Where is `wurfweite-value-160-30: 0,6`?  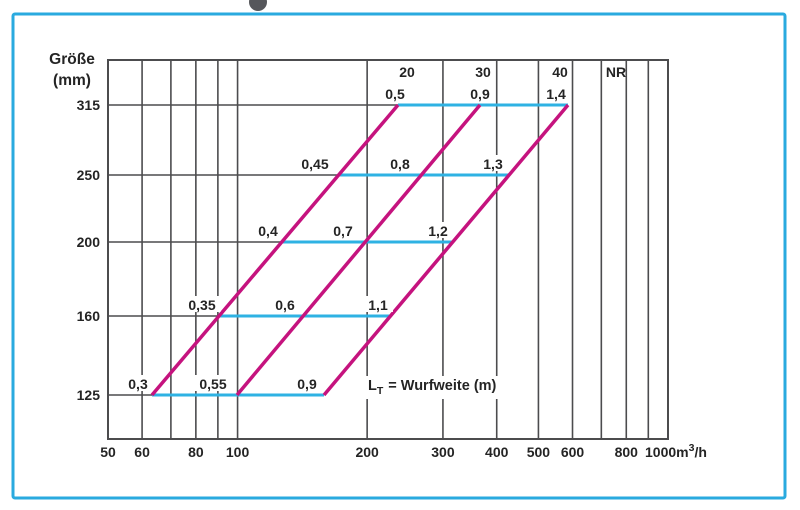
wurfweite-value-160-30: 0,6 is located at coordinates (285, 305).